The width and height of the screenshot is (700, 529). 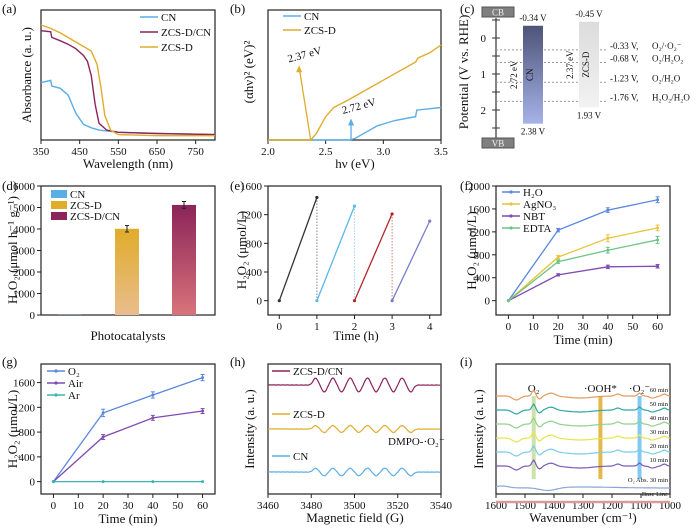 I want to click on series-o2, so click(x=127, y=429).